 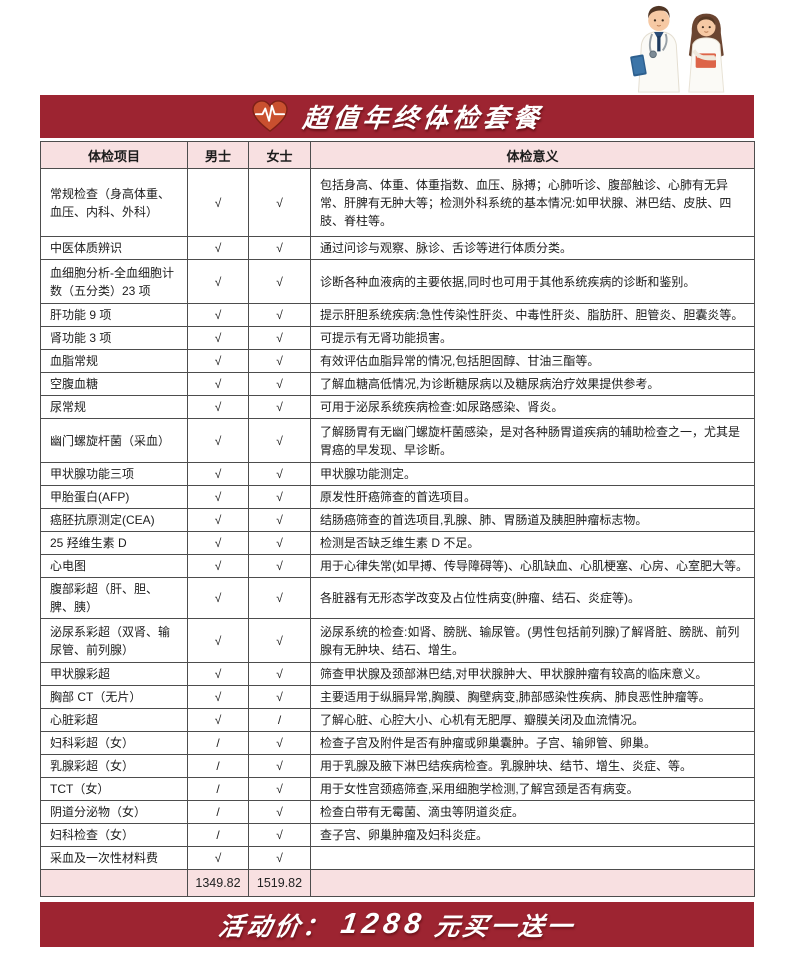 What do you see at coordinates (114, 743) in the screenshot?
I see `item-cell: 妇科彩超（女）` at bounding box center [114, 743].